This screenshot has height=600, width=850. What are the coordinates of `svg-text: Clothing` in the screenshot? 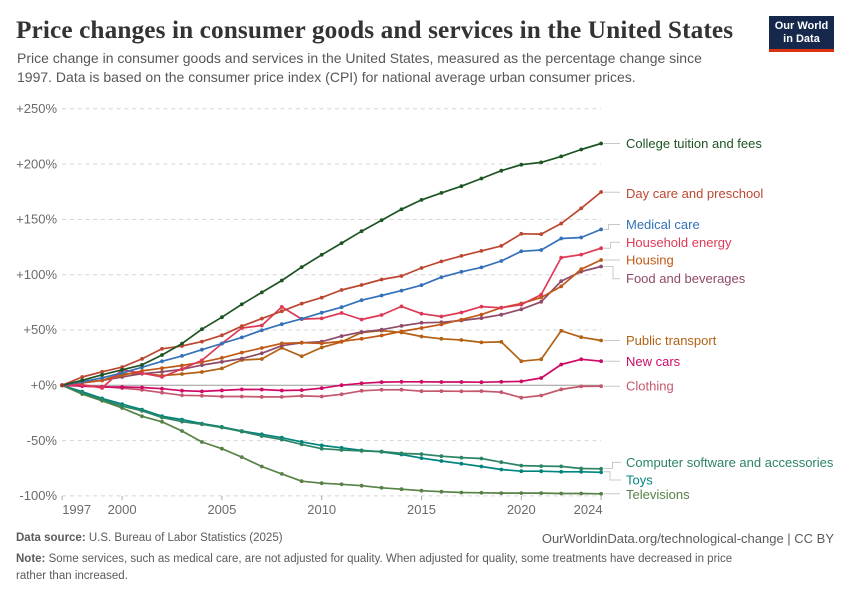 It's located at (650, 386).